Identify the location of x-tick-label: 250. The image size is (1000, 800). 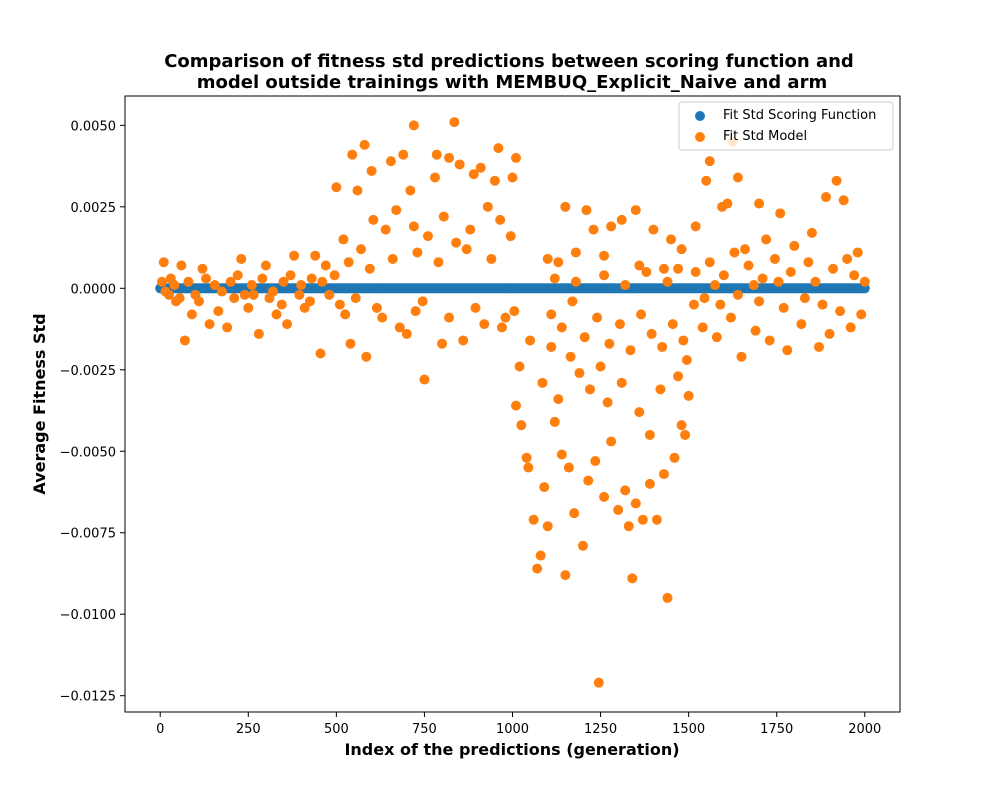
(248, 729).